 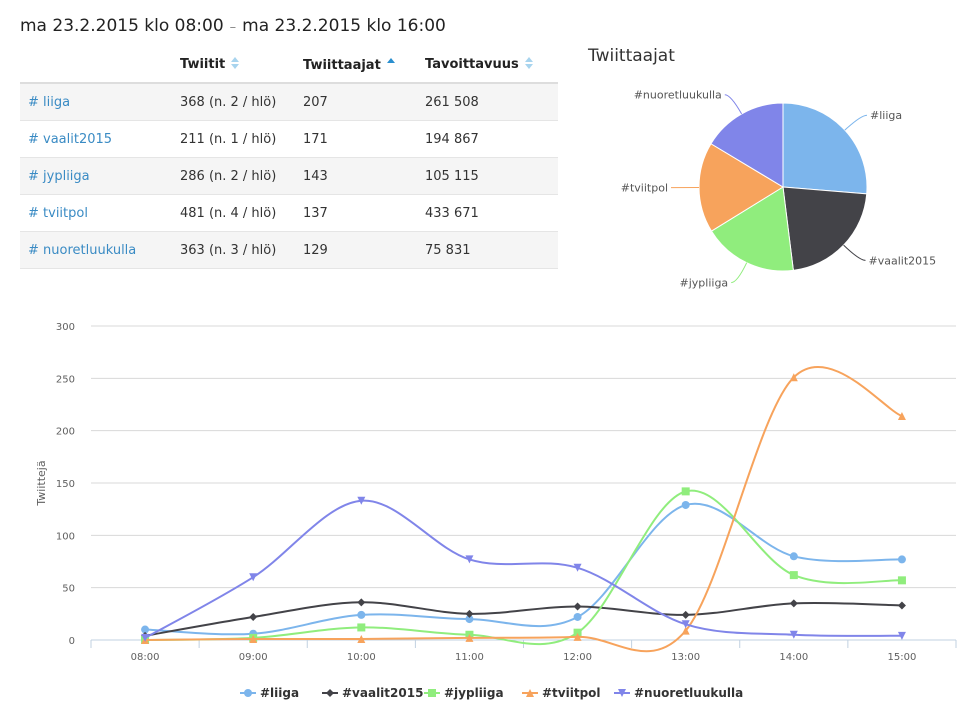 What do you see at coordinates (342, 65) in the screenshot?
I see `column-header-tweeters-label: Twiittaajat` at bounding box center [342, 65].